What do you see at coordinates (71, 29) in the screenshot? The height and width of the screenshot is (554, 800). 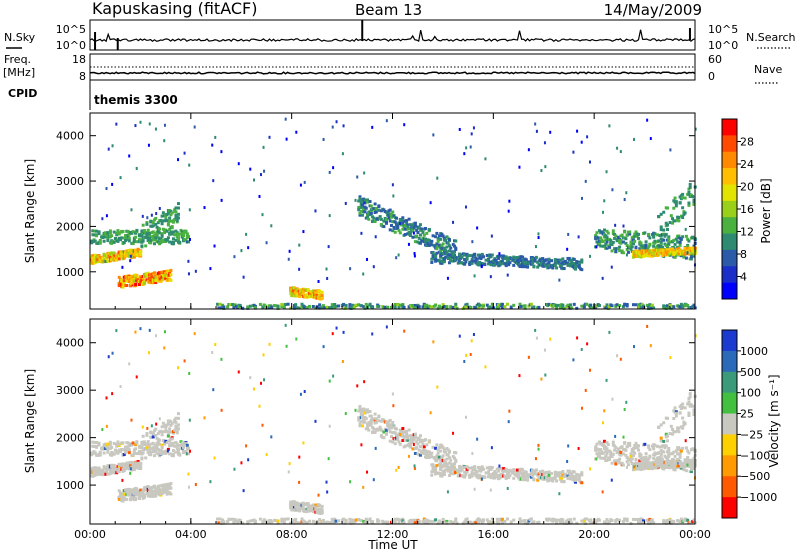 I see `noise-left-tick-top: 10^5` at bounding box center [71, 29].